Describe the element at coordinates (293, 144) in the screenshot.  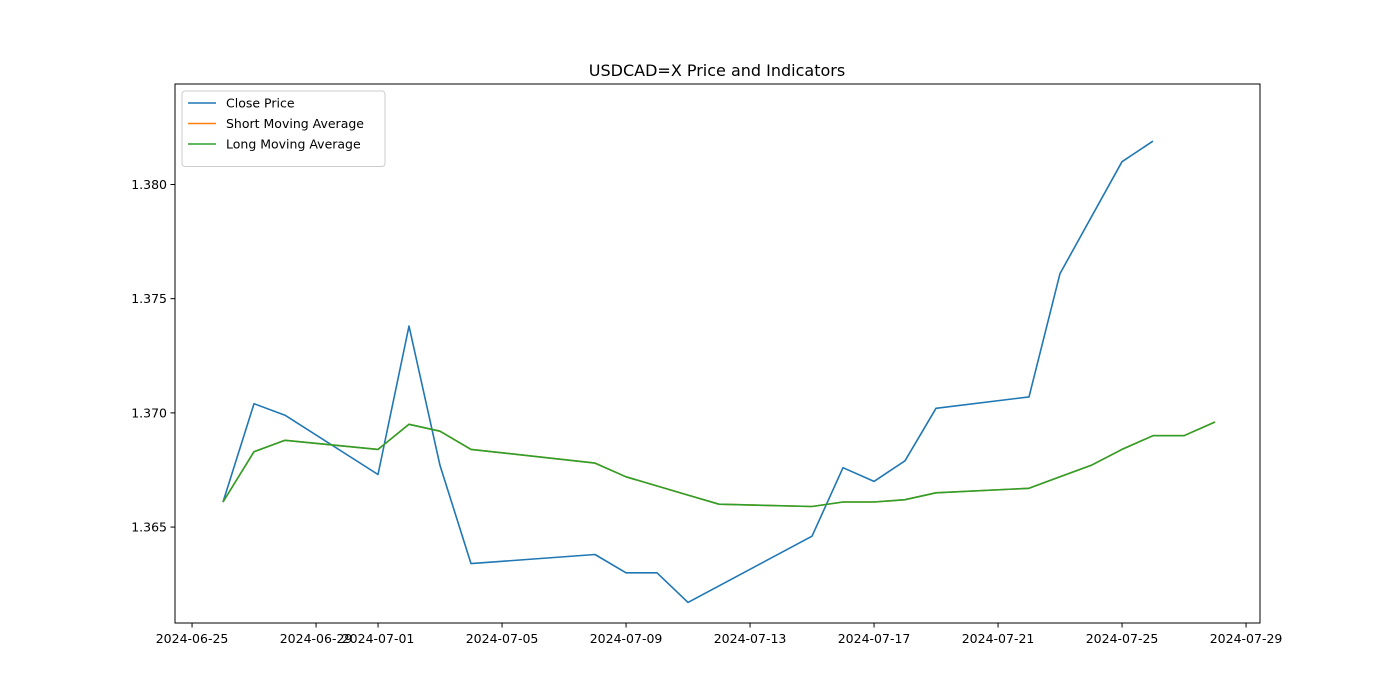
I see `legend-label-2: Long Moving Average` at that location.